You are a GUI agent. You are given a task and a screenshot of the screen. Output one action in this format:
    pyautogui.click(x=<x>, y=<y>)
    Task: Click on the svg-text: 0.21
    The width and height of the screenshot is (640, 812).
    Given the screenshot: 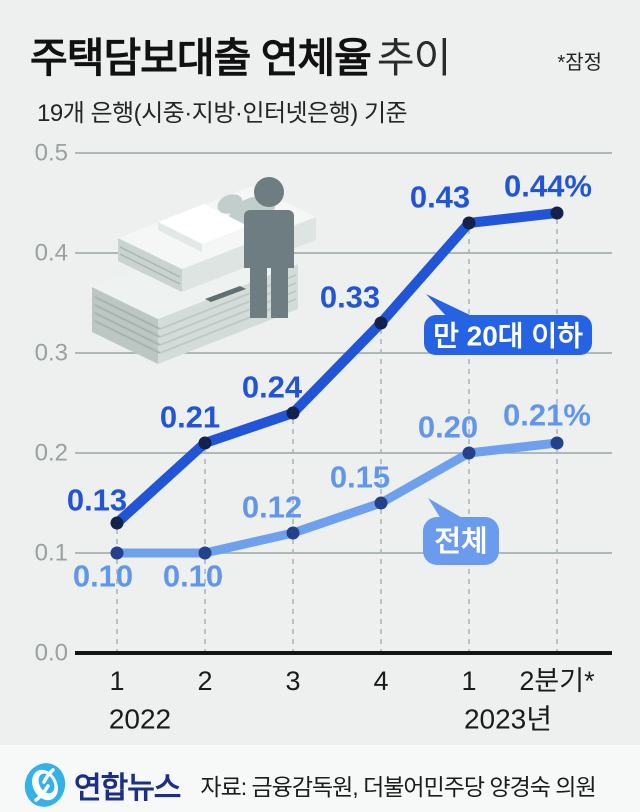 What is the action you would take?
    pyautogui.click(x=190, y=417)
    